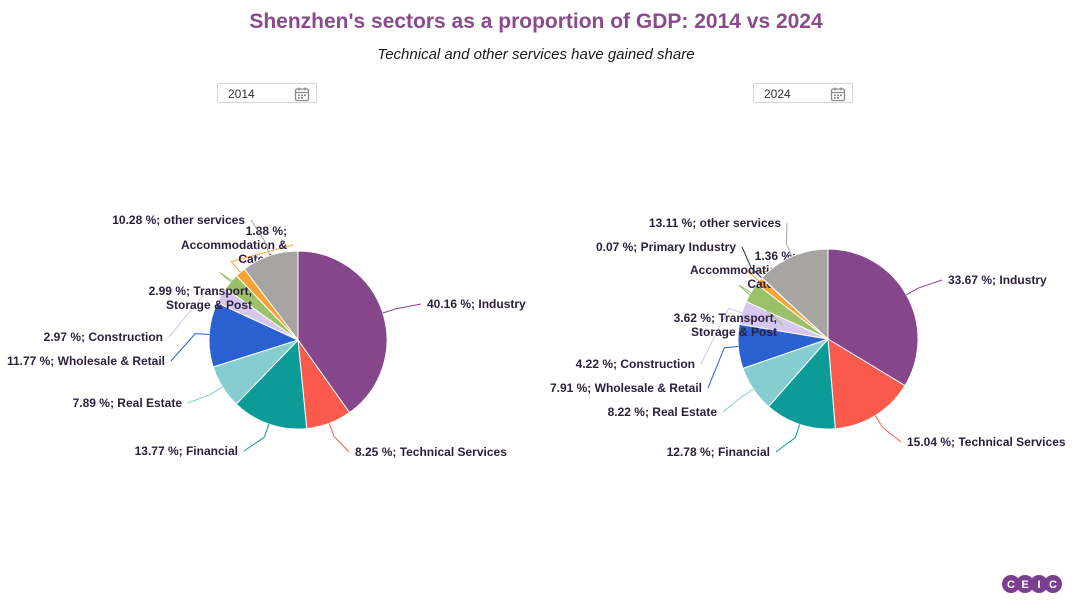 This screenshot has width=1072, height=603. I want to click on pie-data-label: 8.22 %; Real Estate, so click(663, 412).